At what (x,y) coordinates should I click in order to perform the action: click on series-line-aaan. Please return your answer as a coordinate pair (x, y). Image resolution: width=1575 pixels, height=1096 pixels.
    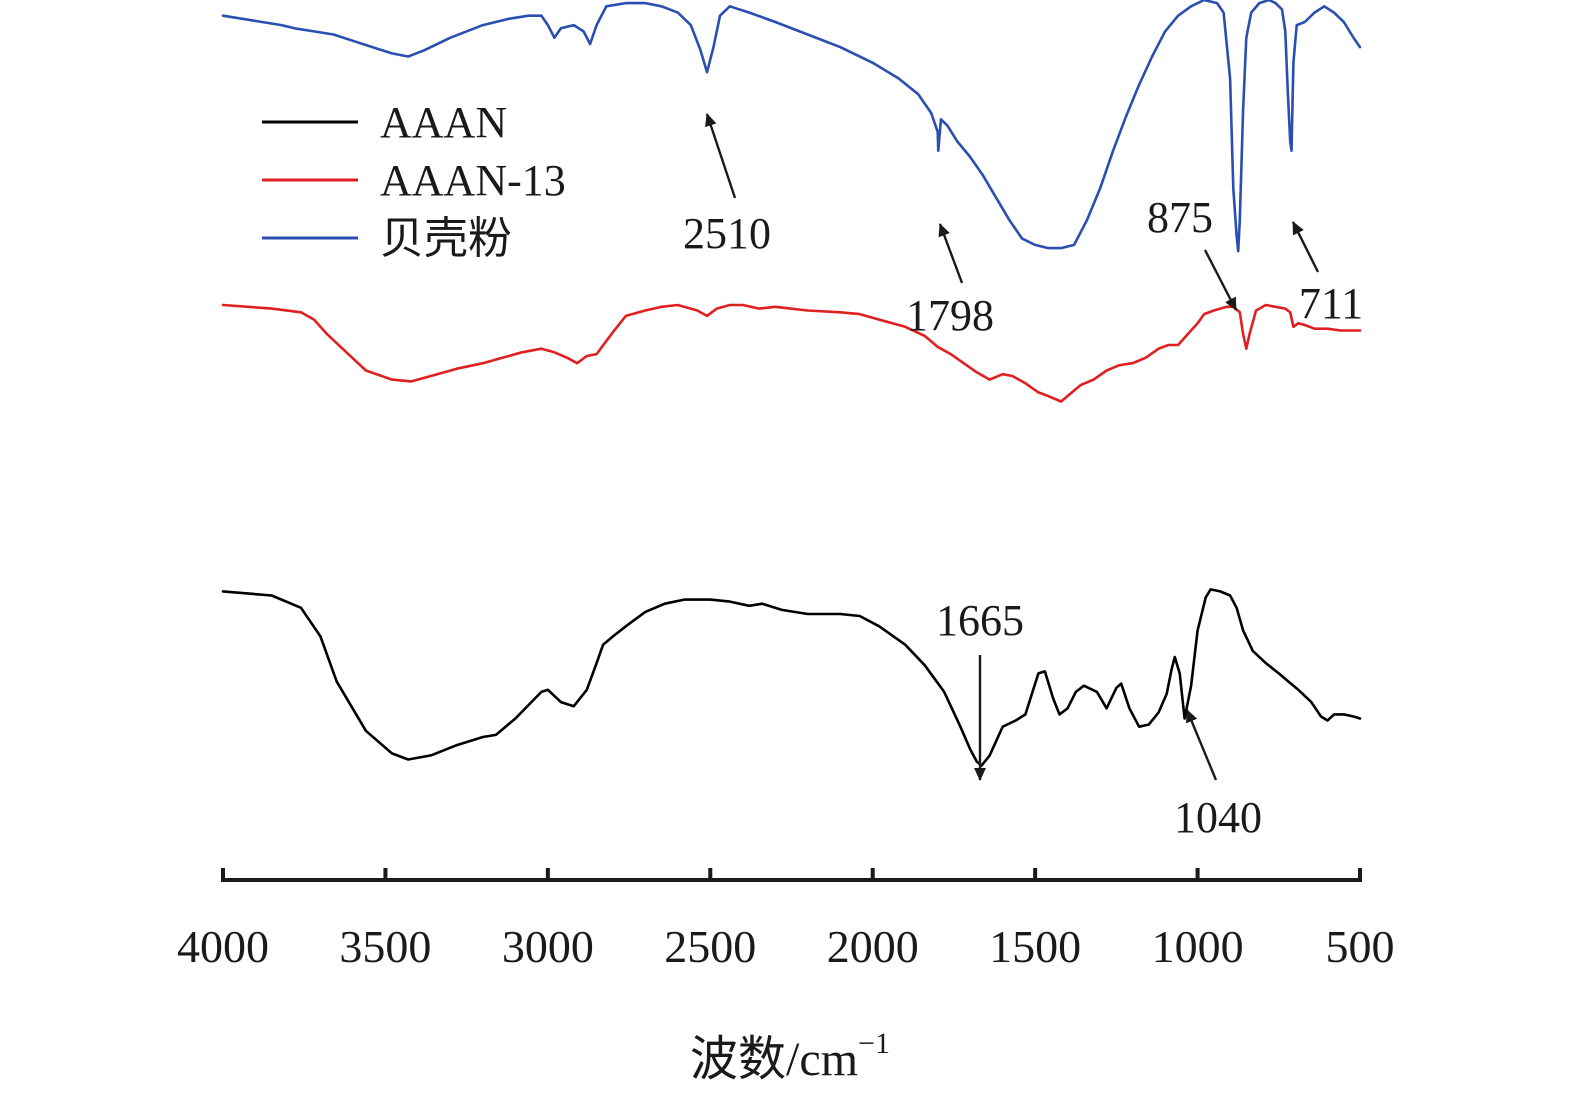
    Looking at the image, I should click on (791, 677).